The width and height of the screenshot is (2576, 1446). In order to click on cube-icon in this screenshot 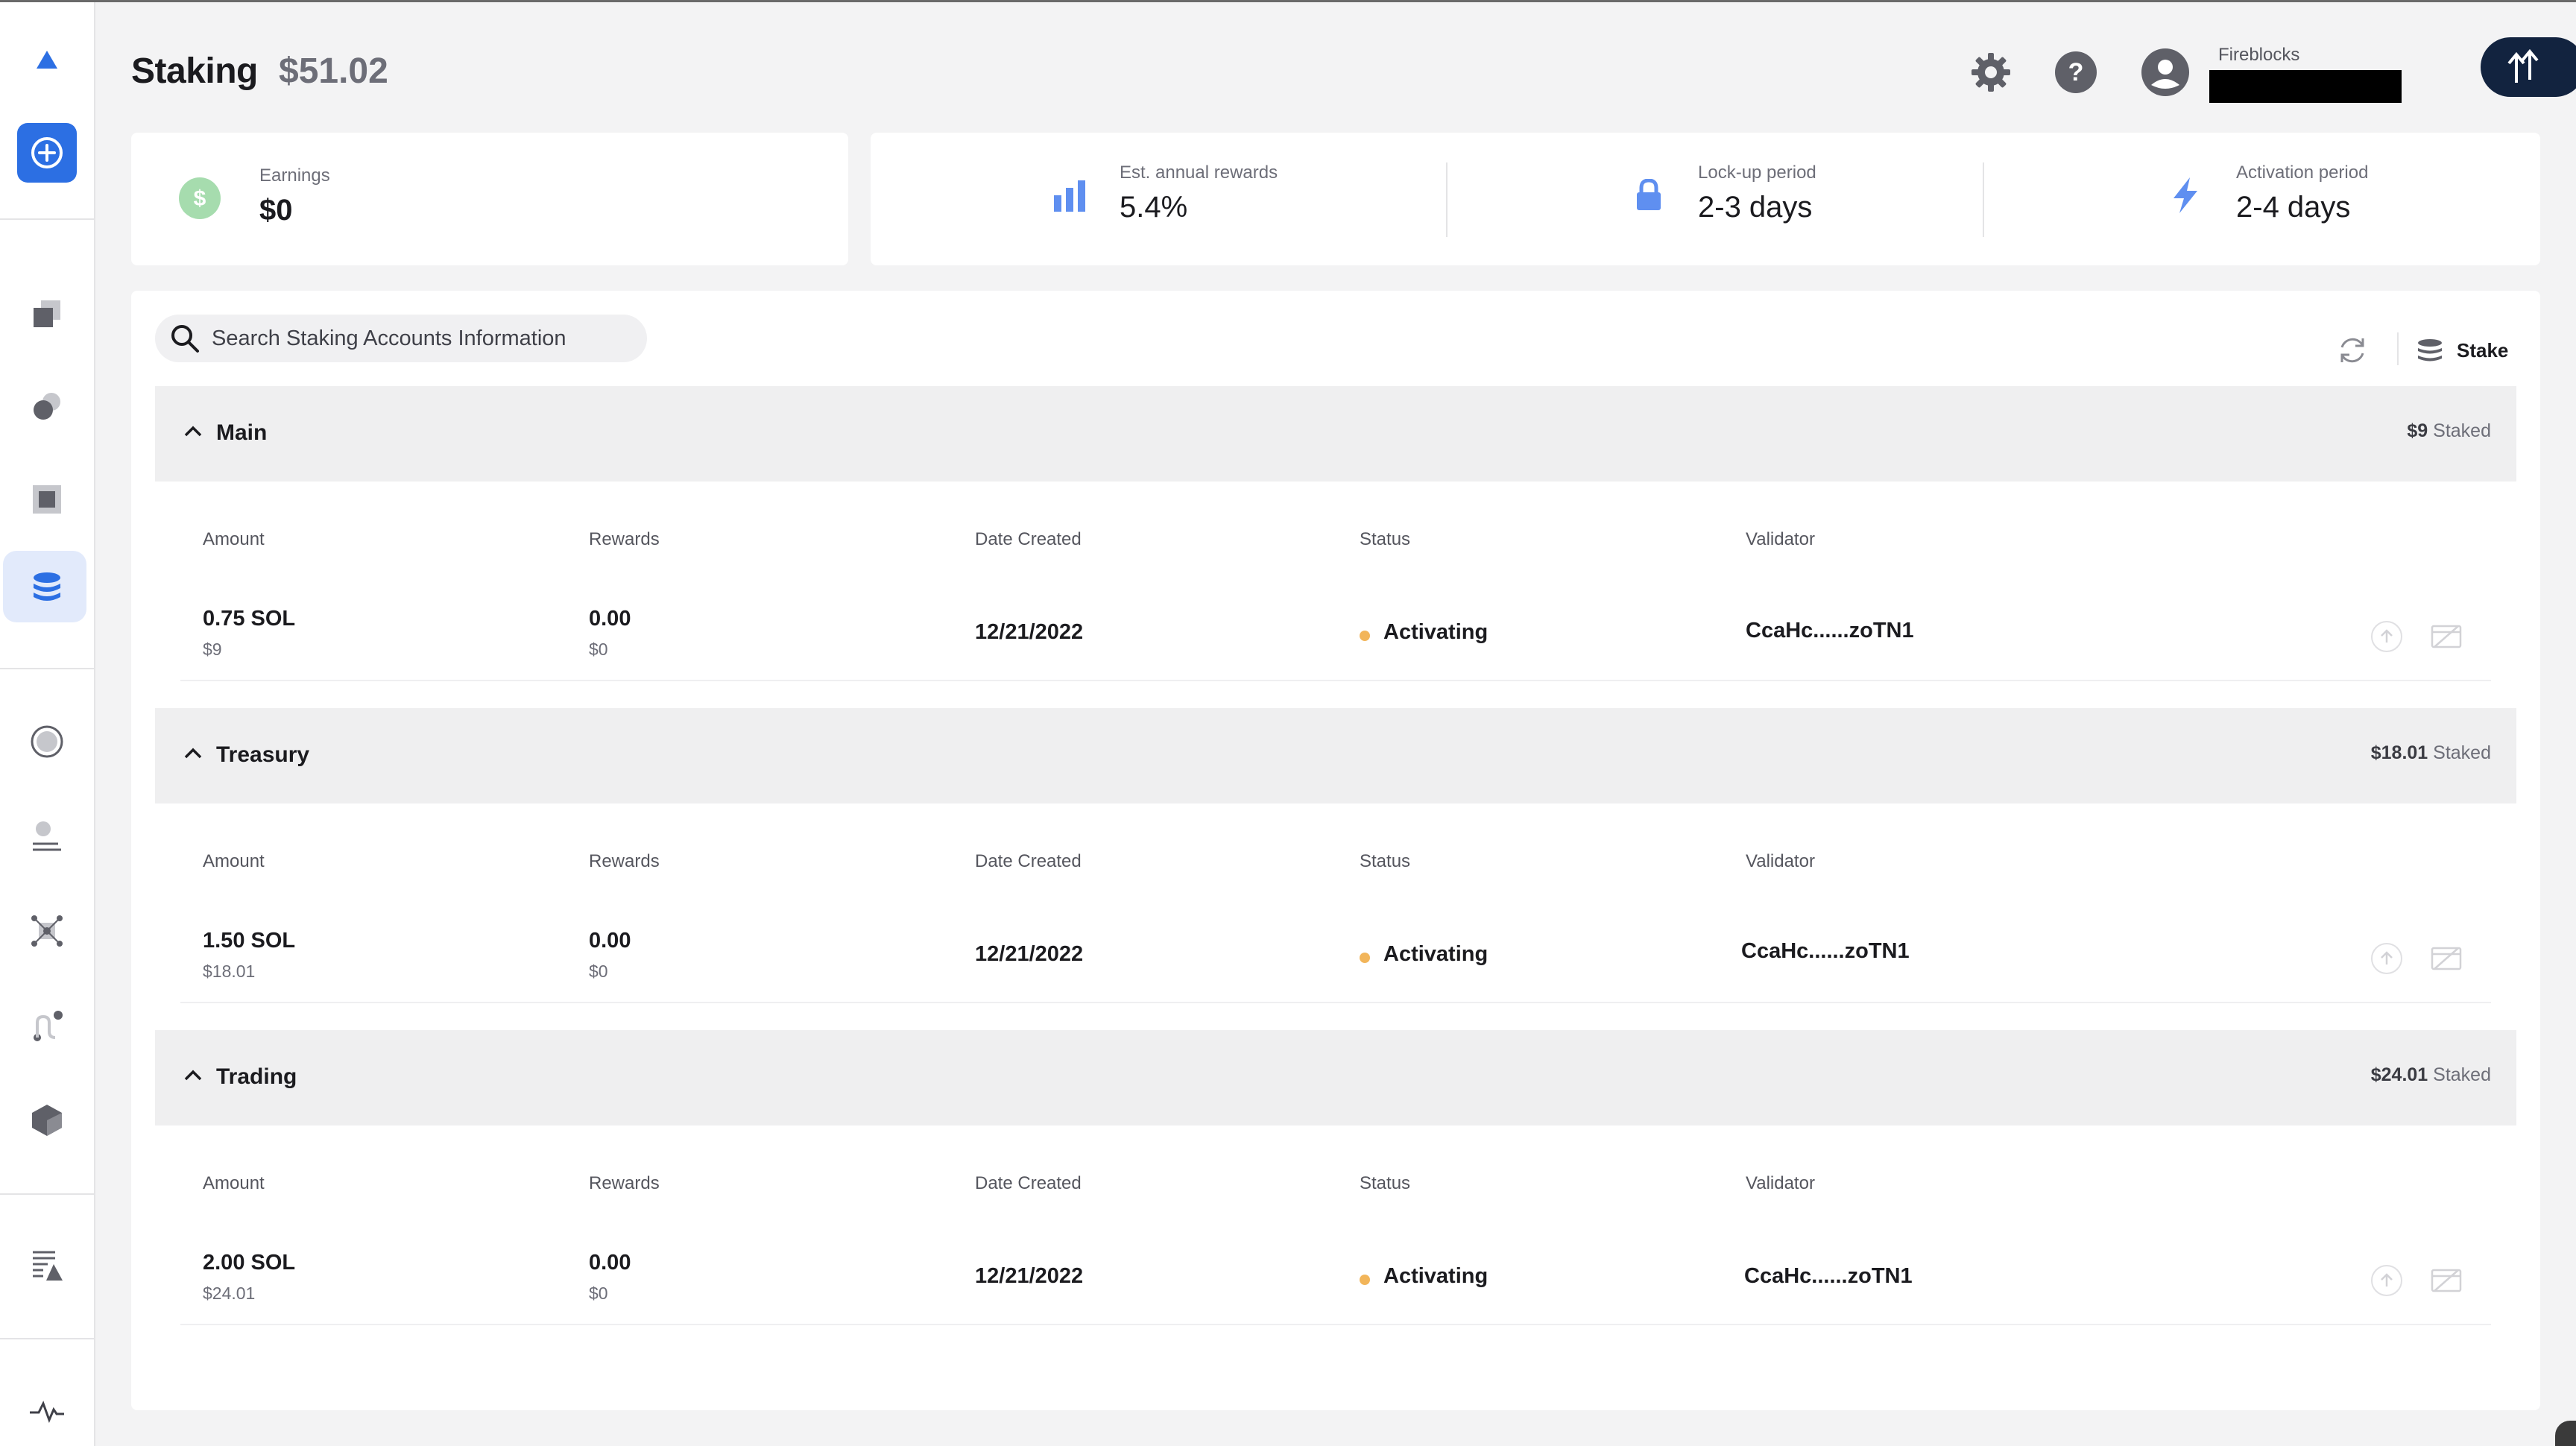, I will do `click(47, 1120)`.